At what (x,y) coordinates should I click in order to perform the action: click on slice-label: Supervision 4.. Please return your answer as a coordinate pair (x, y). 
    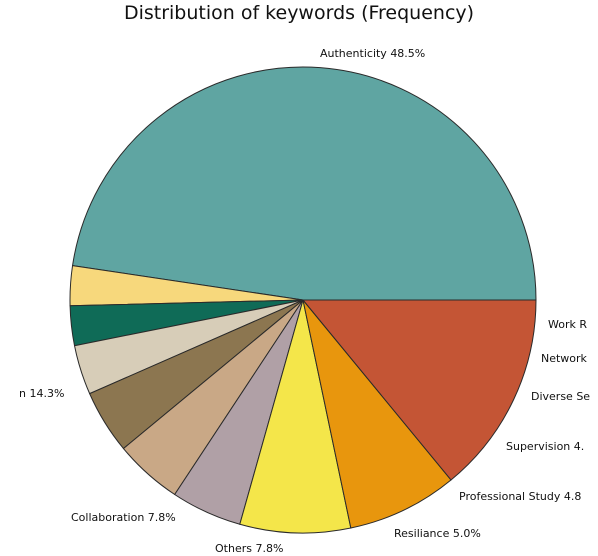
    Looking at the image, I should click on (545, 446).